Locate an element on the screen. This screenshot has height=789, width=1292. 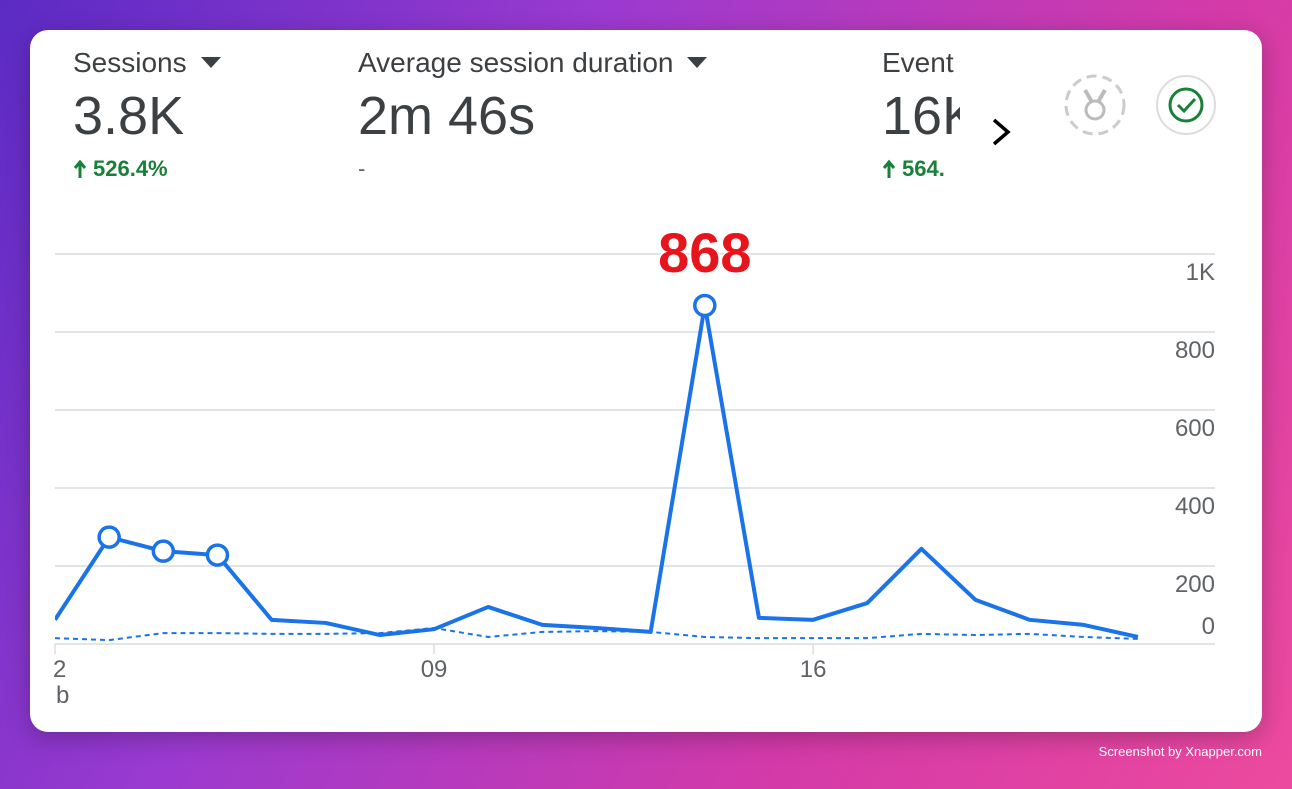
metric-value: 3.8K is located at coordinates (129, 116).